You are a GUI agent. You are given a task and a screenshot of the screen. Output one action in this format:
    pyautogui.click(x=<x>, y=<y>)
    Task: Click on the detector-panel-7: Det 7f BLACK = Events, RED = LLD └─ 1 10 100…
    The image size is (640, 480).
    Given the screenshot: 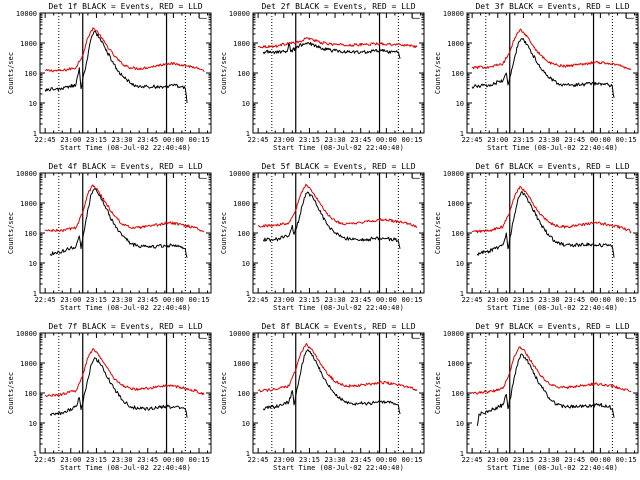 What is the action you would take?
    pyautogui.click(x=109, y=397)
    